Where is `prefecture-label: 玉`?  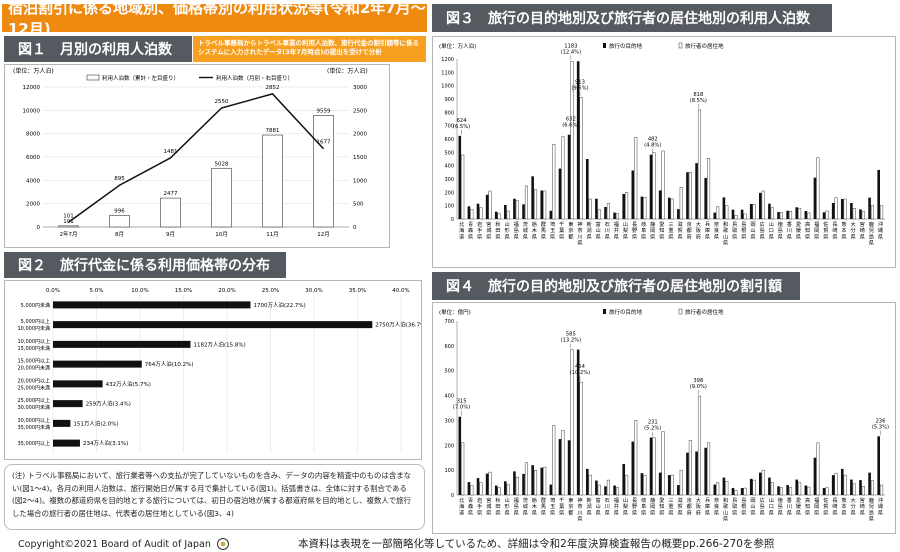
prefecture-label: 玉 is located at coordinates (552, 506).